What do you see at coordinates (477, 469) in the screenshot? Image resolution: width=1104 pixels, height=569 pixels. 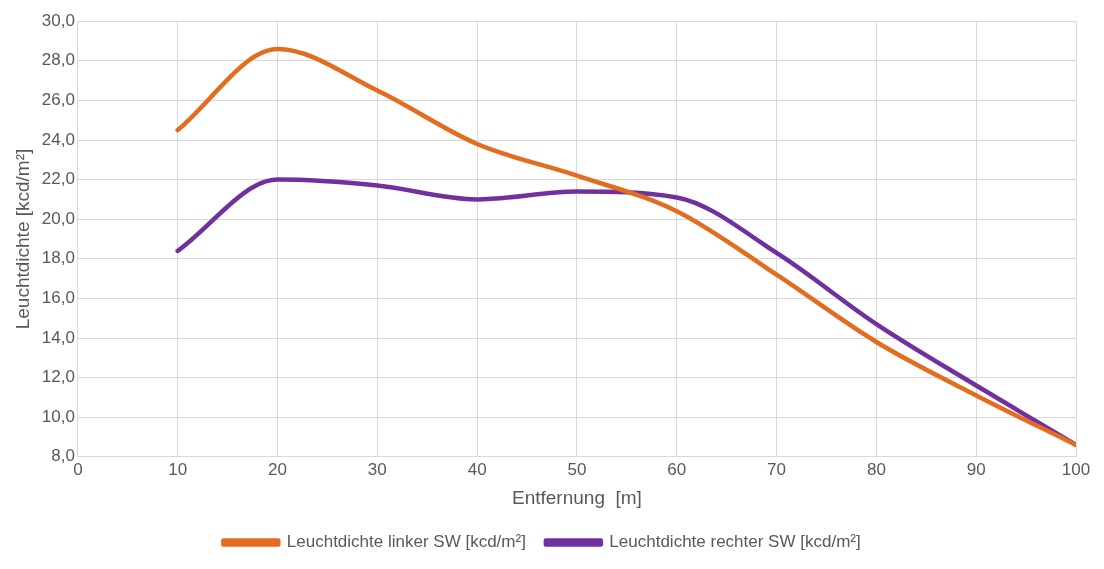 I see `x-tick-label: 40` at bounding box center [477, 469].